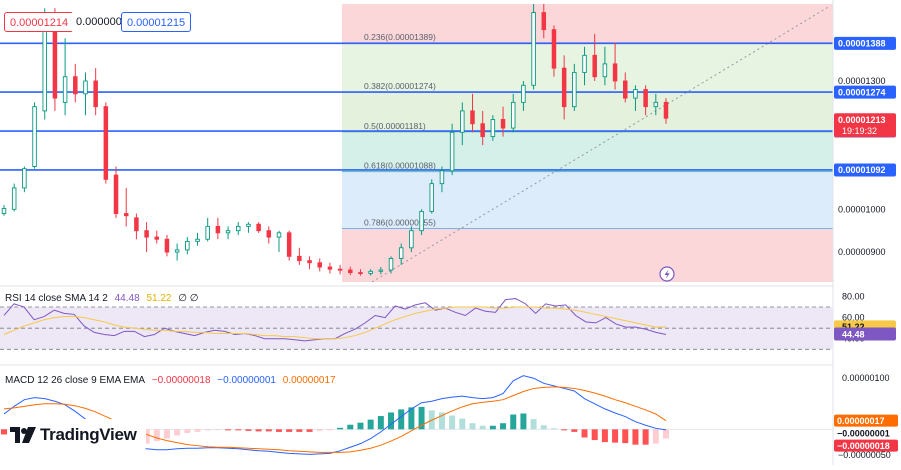 The height and width of the screenshot is (470, 901). I want to click on svg-text: 0.00001388, so click(862, 44).